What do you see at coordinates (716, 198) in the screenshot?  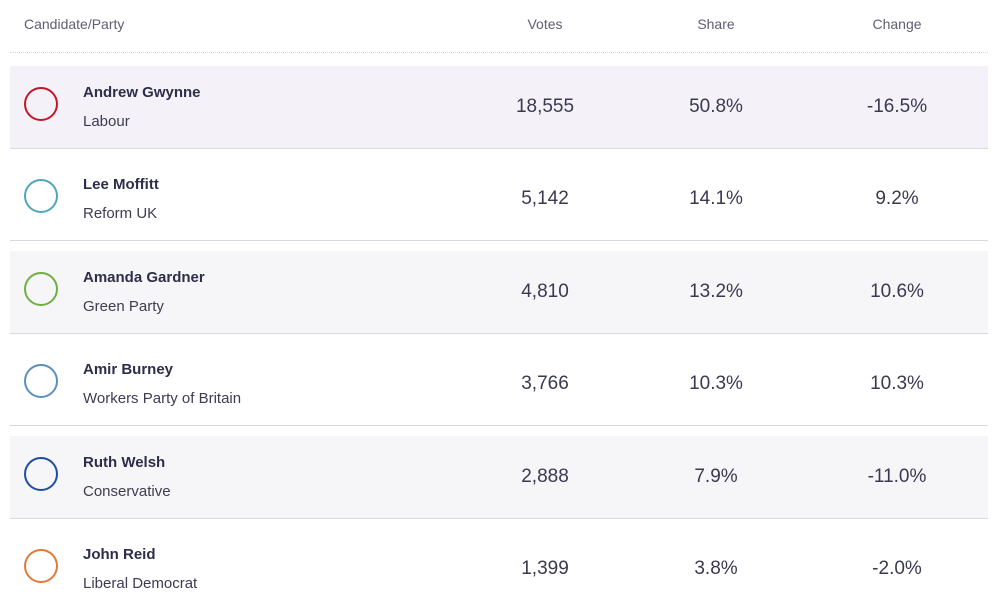 I see `share-value: 14.1%` at bounding box center [716, 198].